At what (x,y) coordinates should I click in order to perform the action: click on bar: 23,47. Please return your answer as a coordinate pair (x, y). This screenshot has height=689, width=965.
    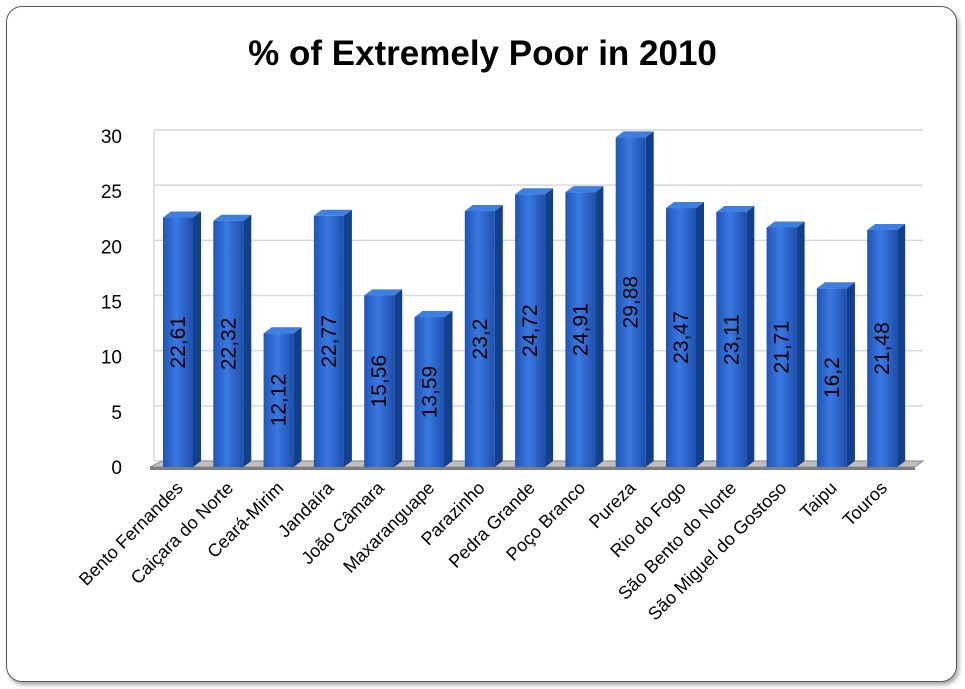
    Looking at the image, I should click on (685, 334).